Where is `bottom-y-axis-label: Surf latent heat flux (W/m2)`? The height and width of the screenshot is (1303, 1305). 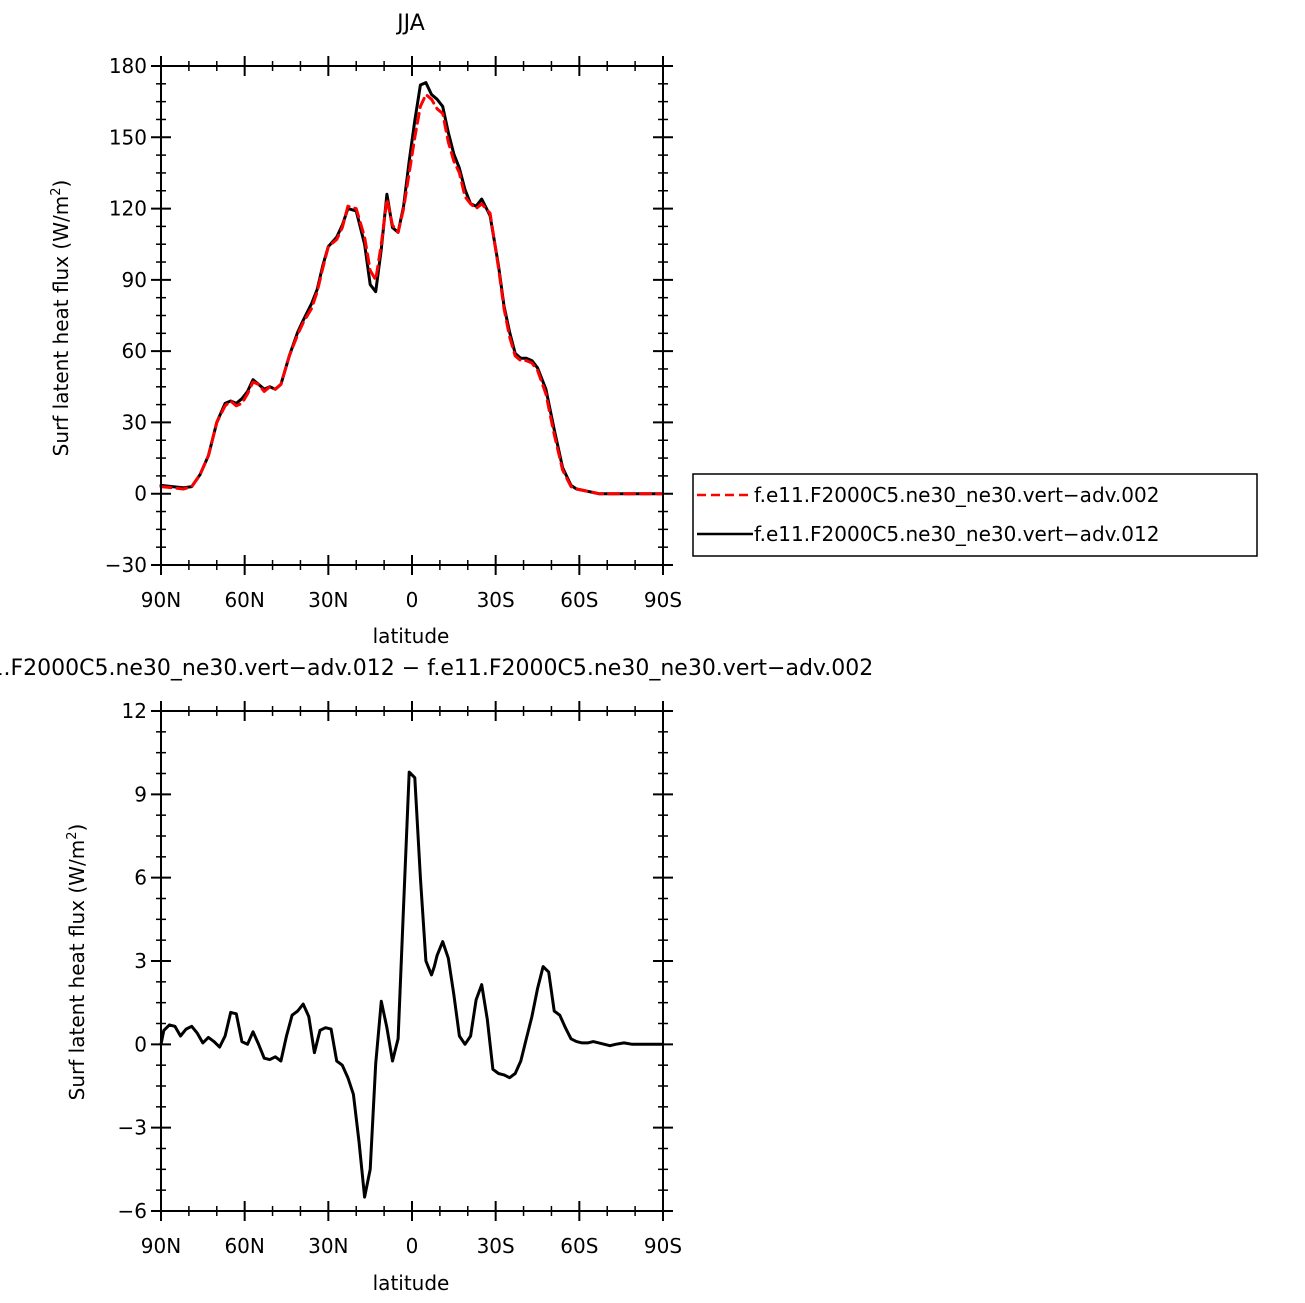
bottom-y-axis-label: Surf latent heat flux (W/m2) is located at coordinates (77, 962).